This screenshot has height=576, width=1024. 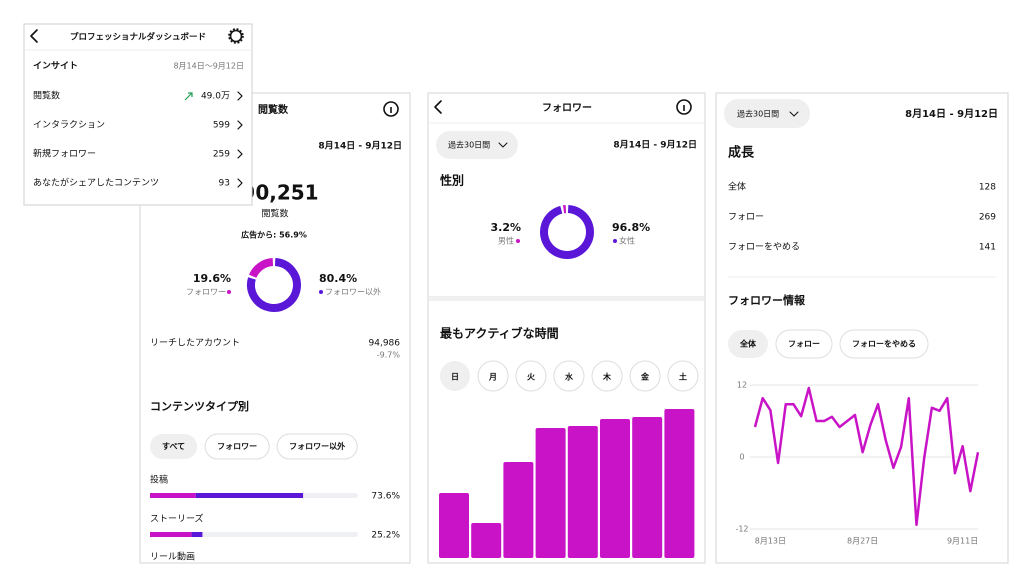 What do you see at coordinates (177, 519) in the screenshot?
I see `row-name: ストーリーズ` at bounding box center [177, 519].